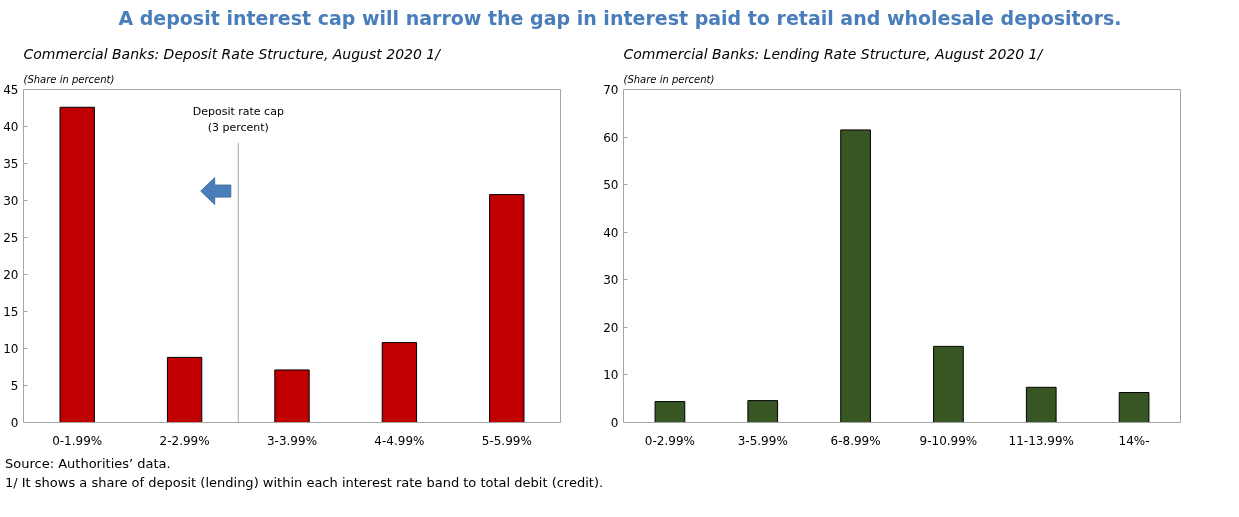 The width and height of the screenshot is (1239, 517). Describe the element at coordinates (611, 185) in the screenshot. I see `y-tick-label: 50` at that location.